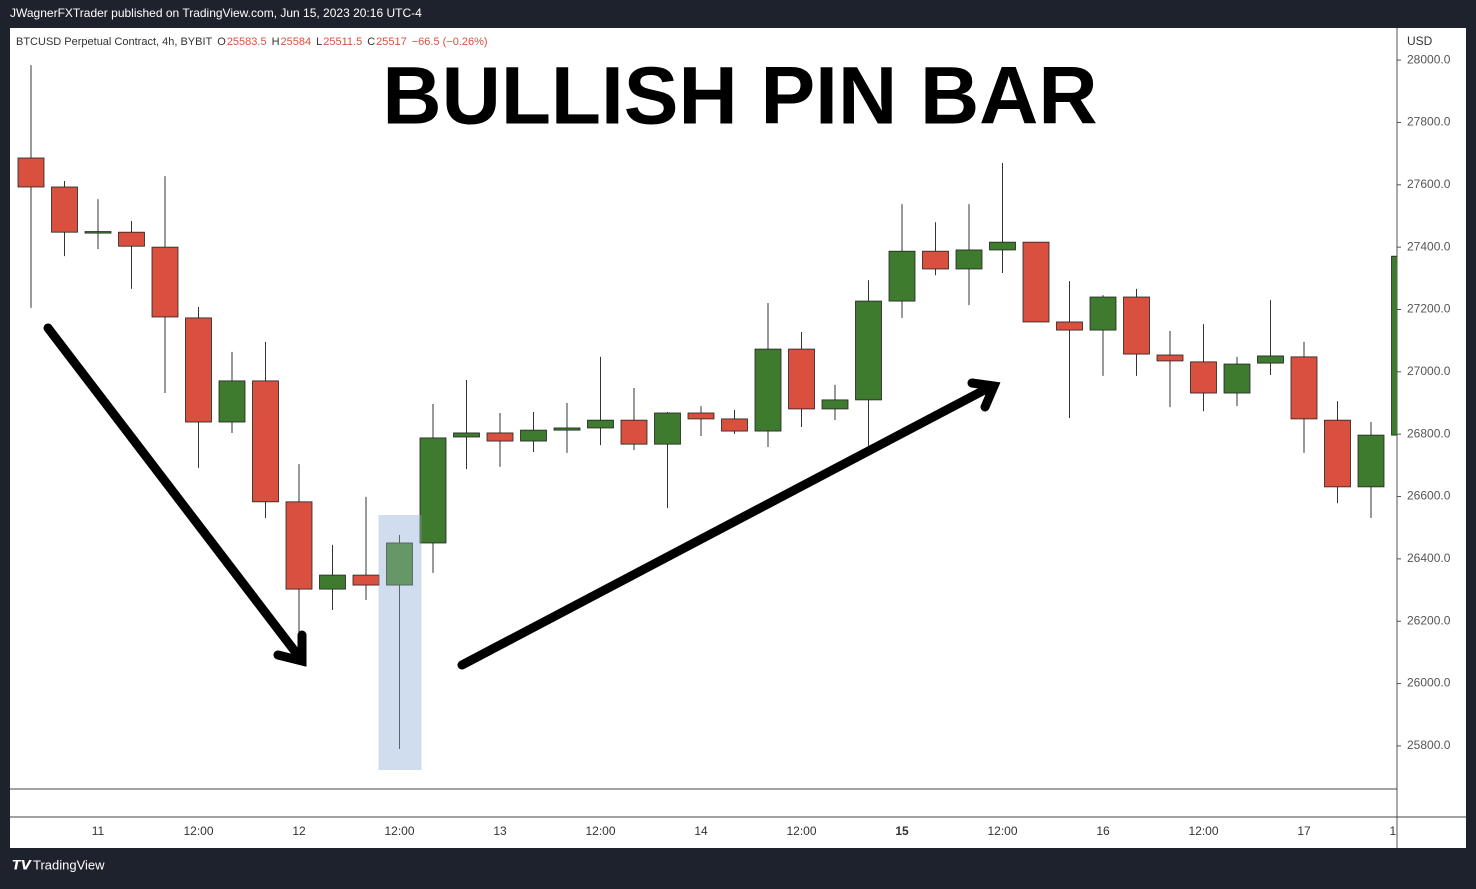 Image resolution: width=1476 pixels, height=889 pixels. Describe the element at coordinates (296, 42) in the screenshot. I see `ohlc-value: 25584` at that location.